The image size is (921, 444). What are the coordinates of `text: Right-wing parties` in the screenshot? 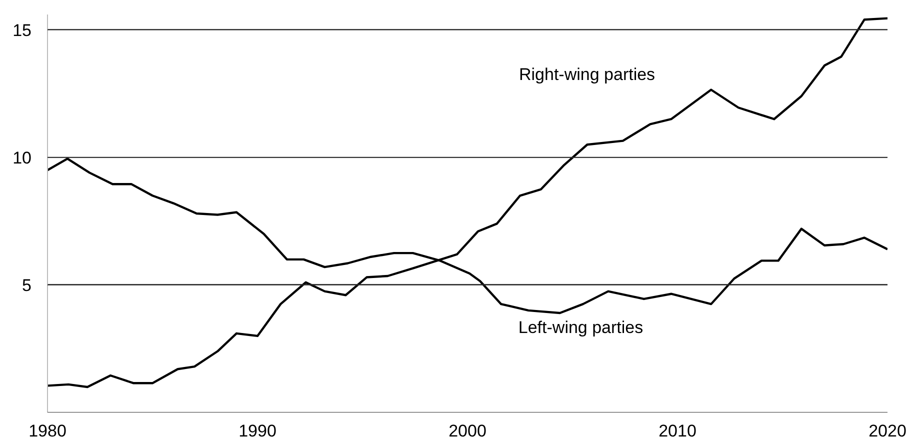 It's located at (587, 74).